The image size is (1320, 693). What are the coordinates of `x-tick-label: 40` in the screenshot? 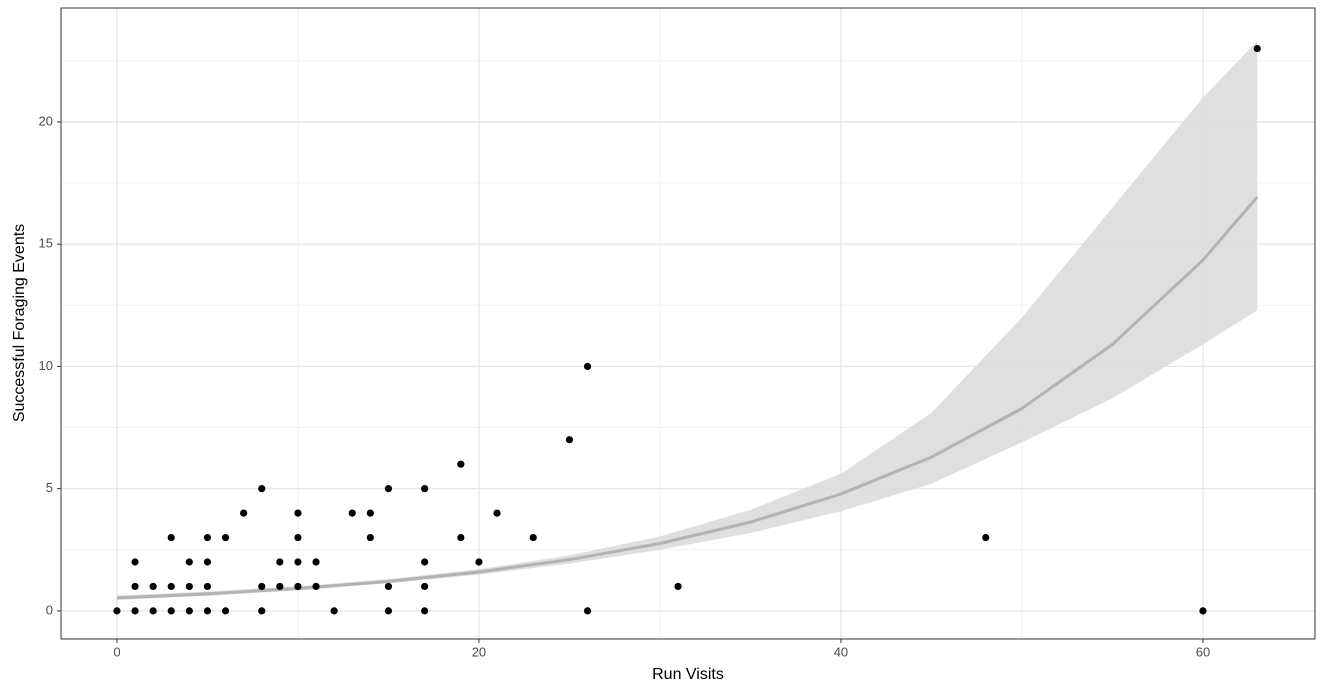 It's located at (841, 651).